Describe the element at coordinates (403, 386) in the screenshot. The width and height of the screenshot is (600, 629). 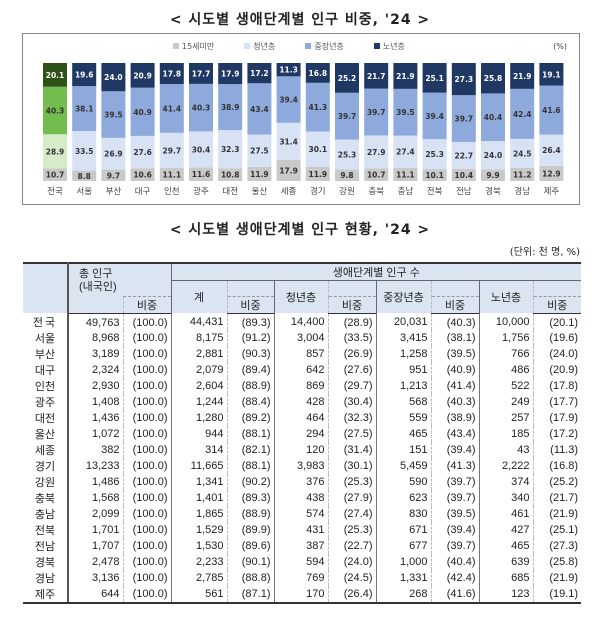
I see `value-cell: 1,213` at that location.